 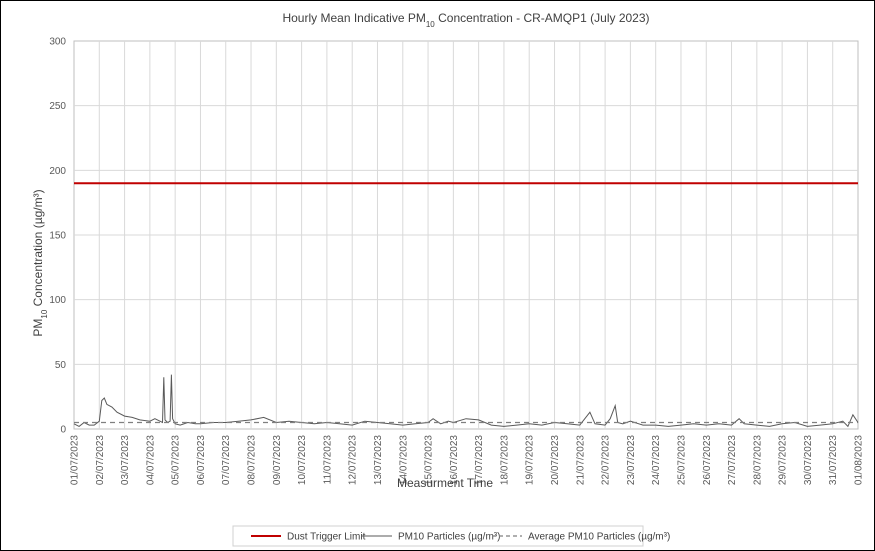 What do you see at coordinates (631, 460) in the screenshot?
I see `x-tick-label: 23/07/2023` at bounding box center [631, 460].